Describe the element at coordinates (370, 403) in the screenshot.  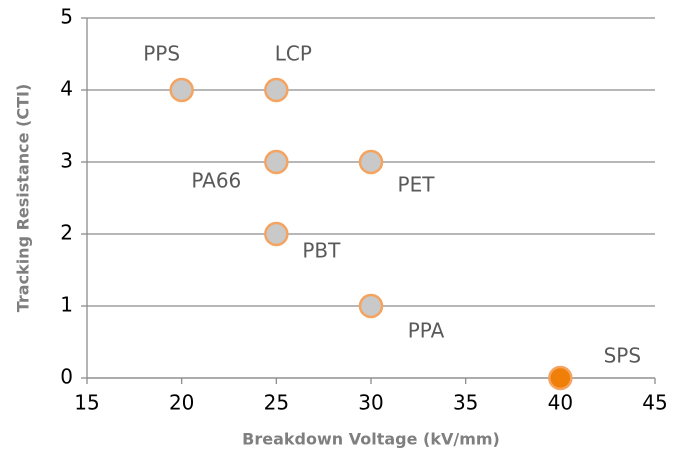
I see `x-tick-label: 30` at that location.